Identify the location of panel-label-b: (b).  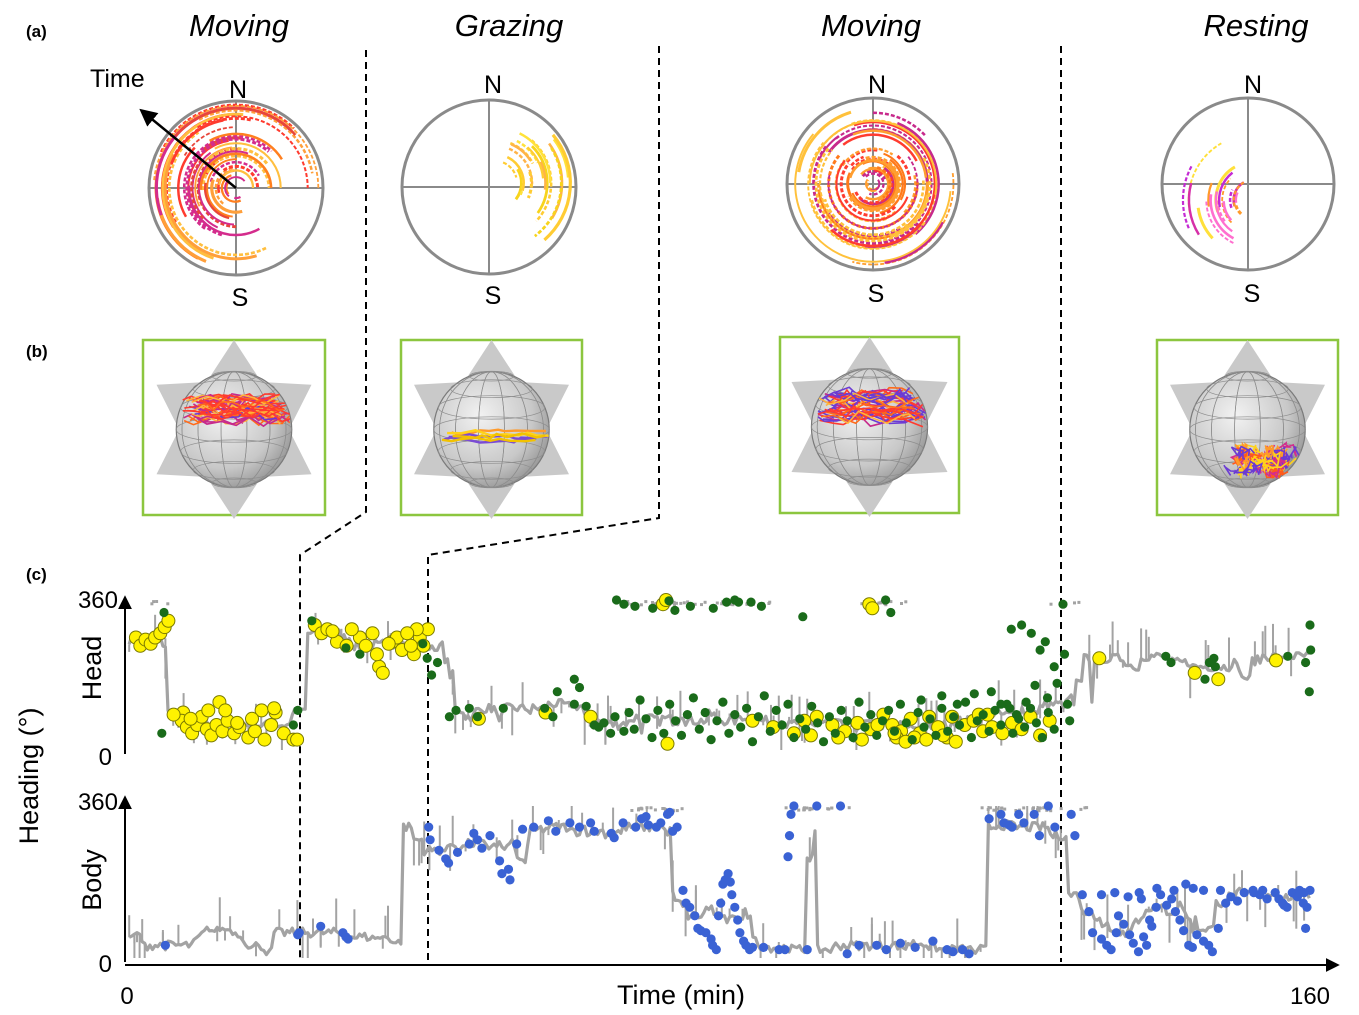
(37, 351).